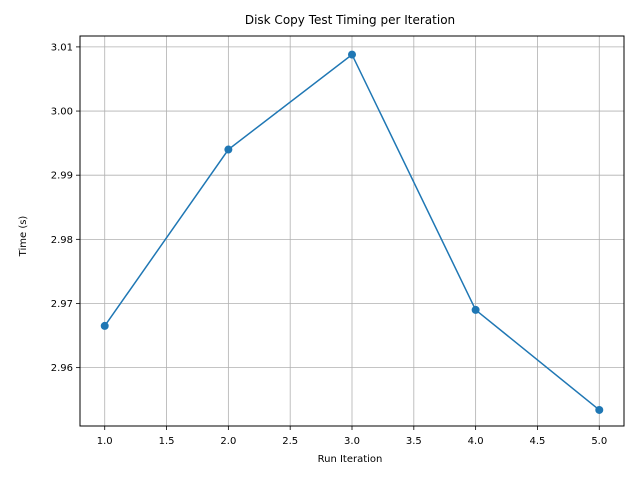  I want to click on chart-title: Disk Copy Test Timing per Iteration, so click(350, 20).